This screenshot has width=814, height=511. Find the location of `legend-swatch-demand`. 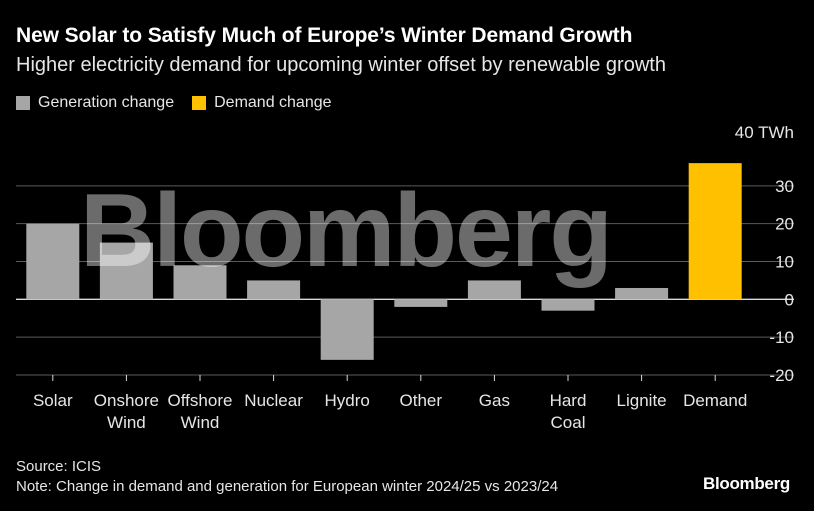

legend-swatch-demand is located at coordinates (199, 103).